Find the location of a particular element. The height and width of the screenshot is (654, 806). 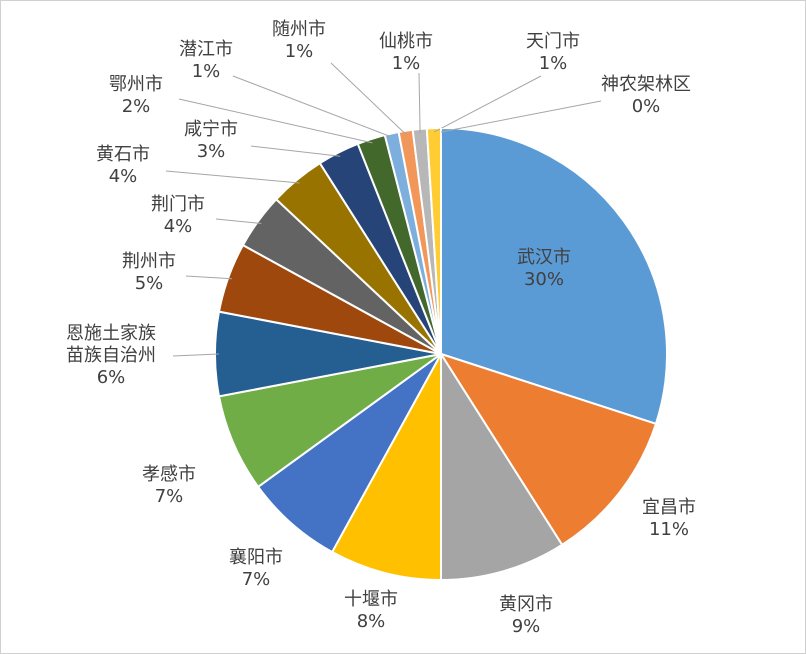

slice-label: 孝感市 7% is located at coordinates (169, 486).